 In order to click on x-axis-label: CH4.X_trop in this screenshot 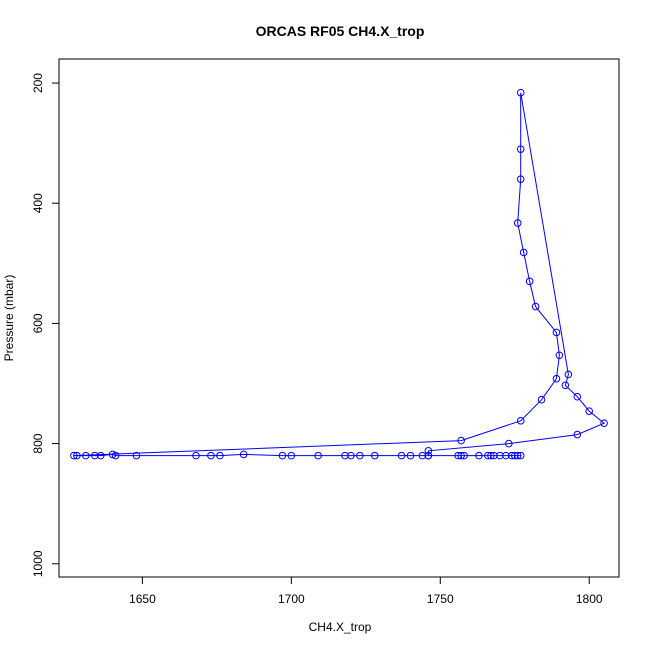, I will do `click(340, 627)`.